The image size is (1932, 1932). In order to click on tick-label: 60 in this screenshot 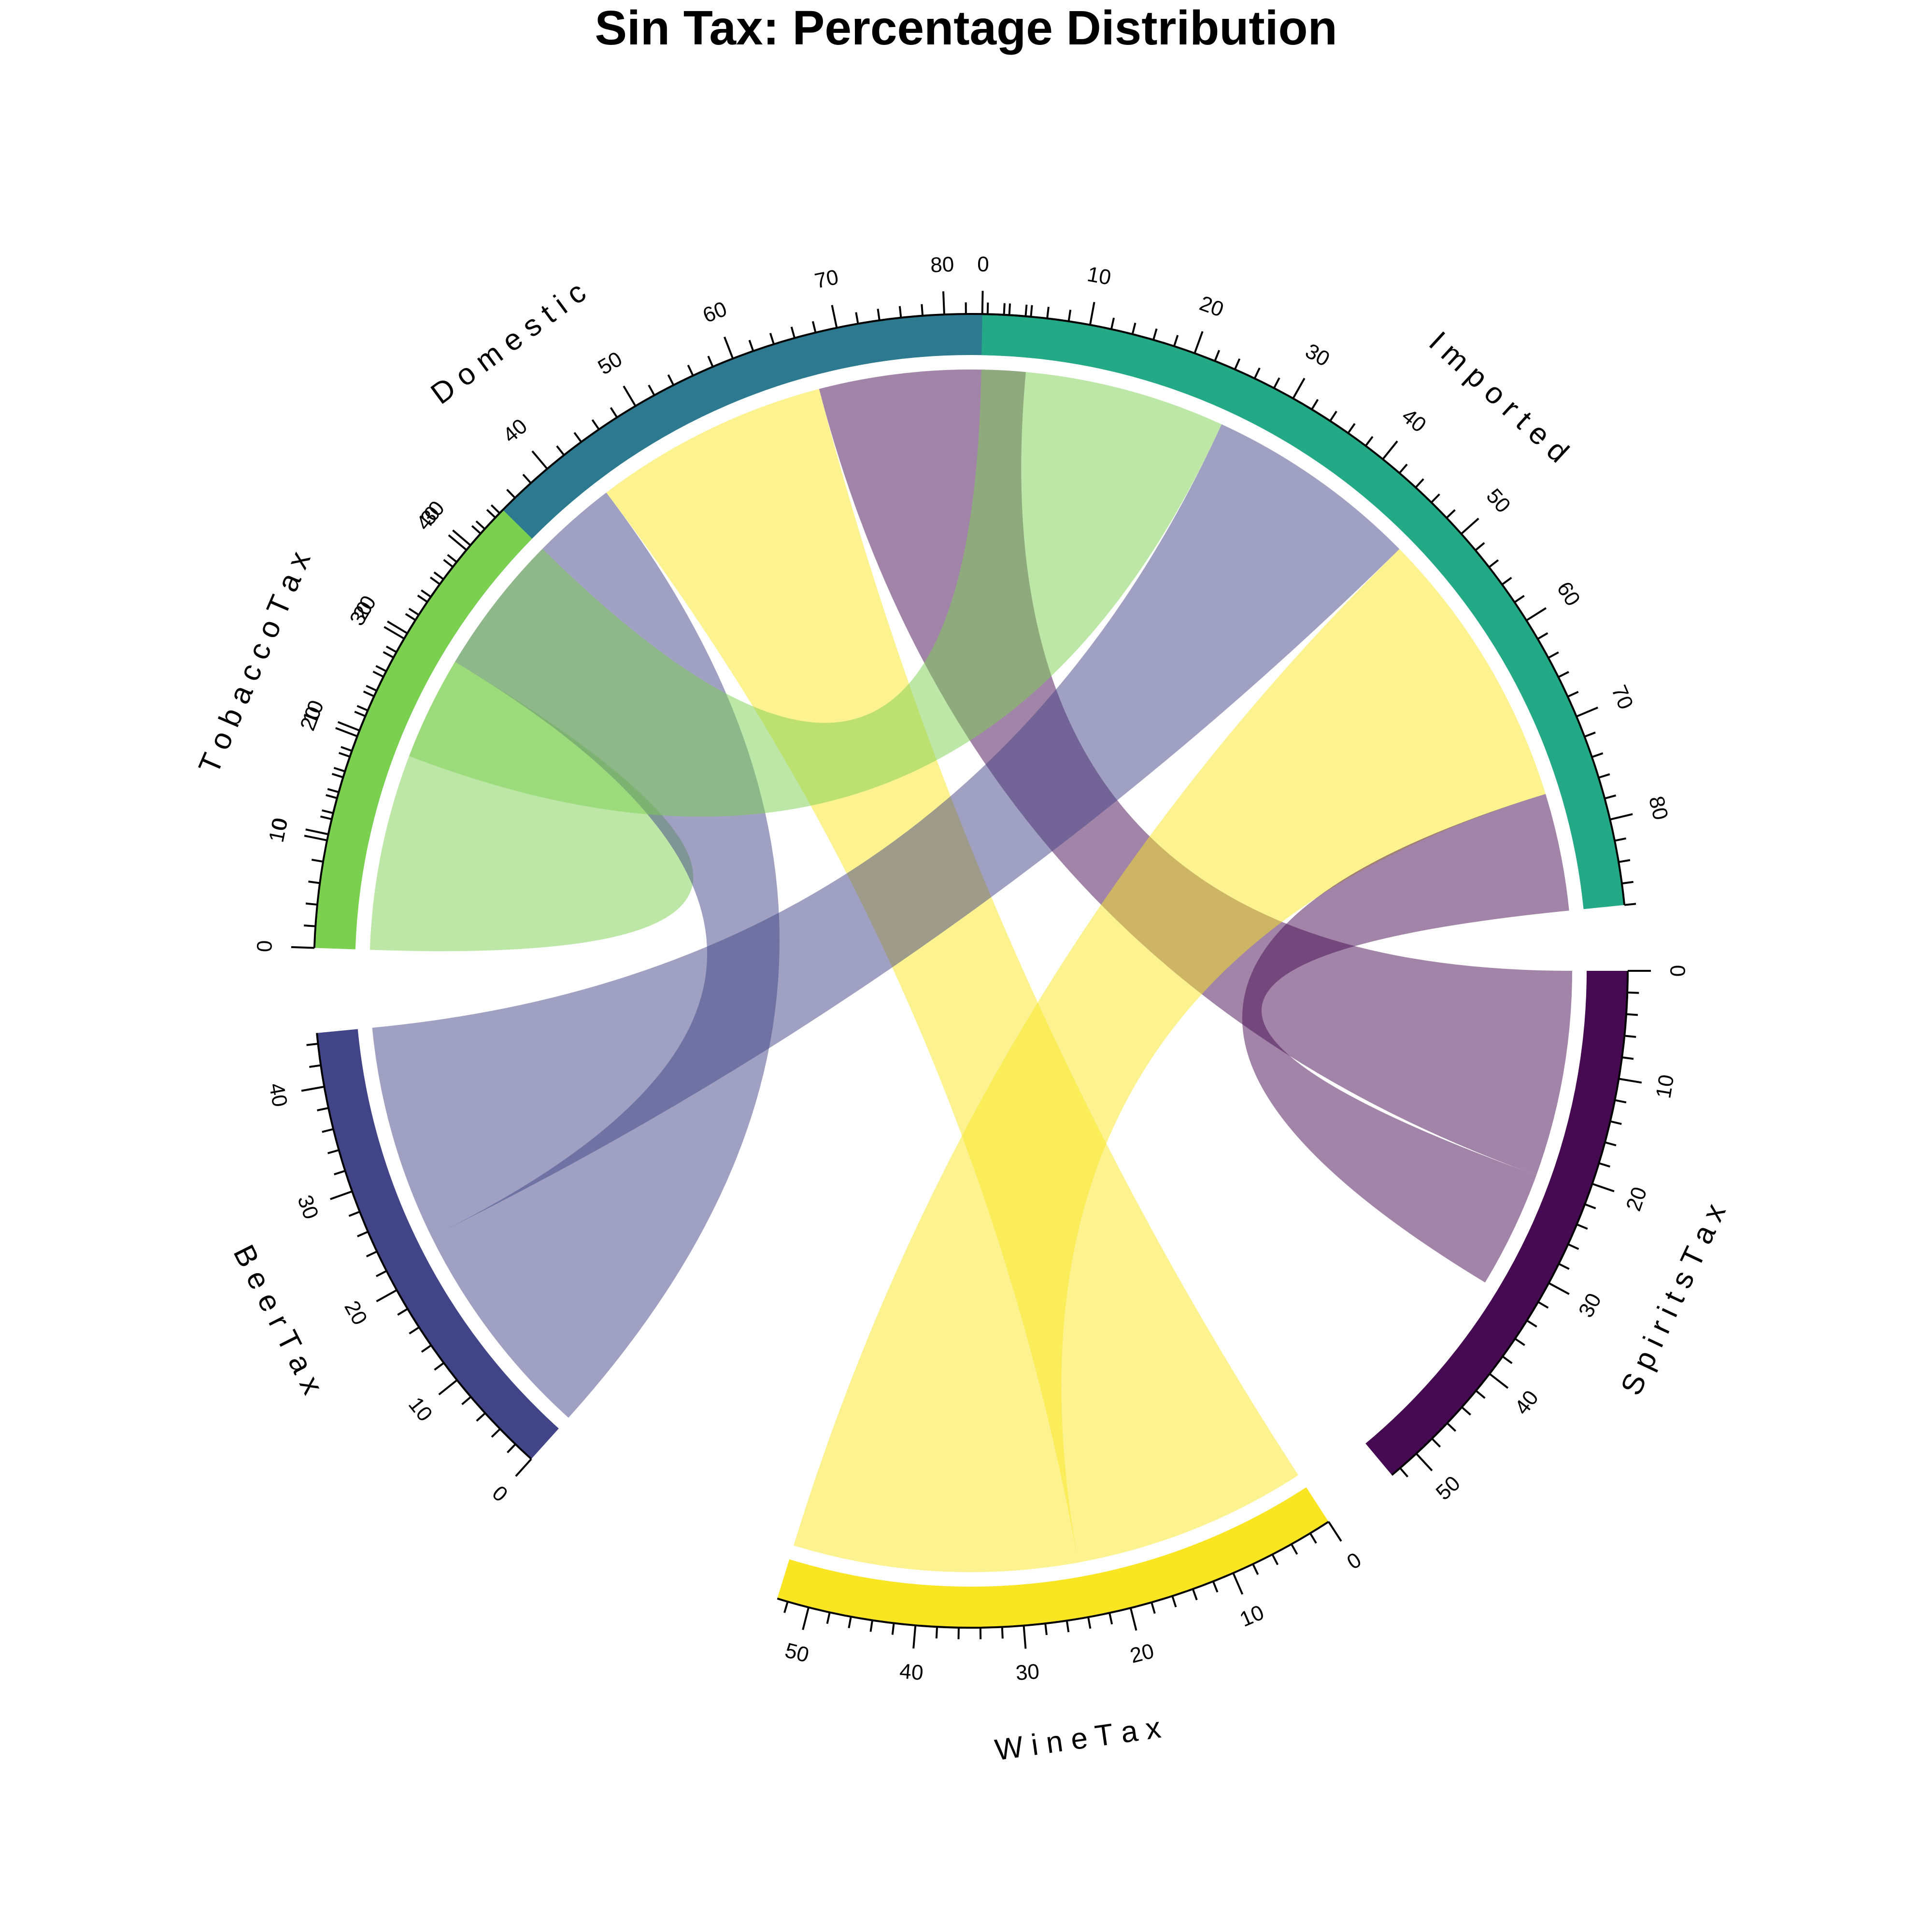, I will do `click(1568, 594)`.